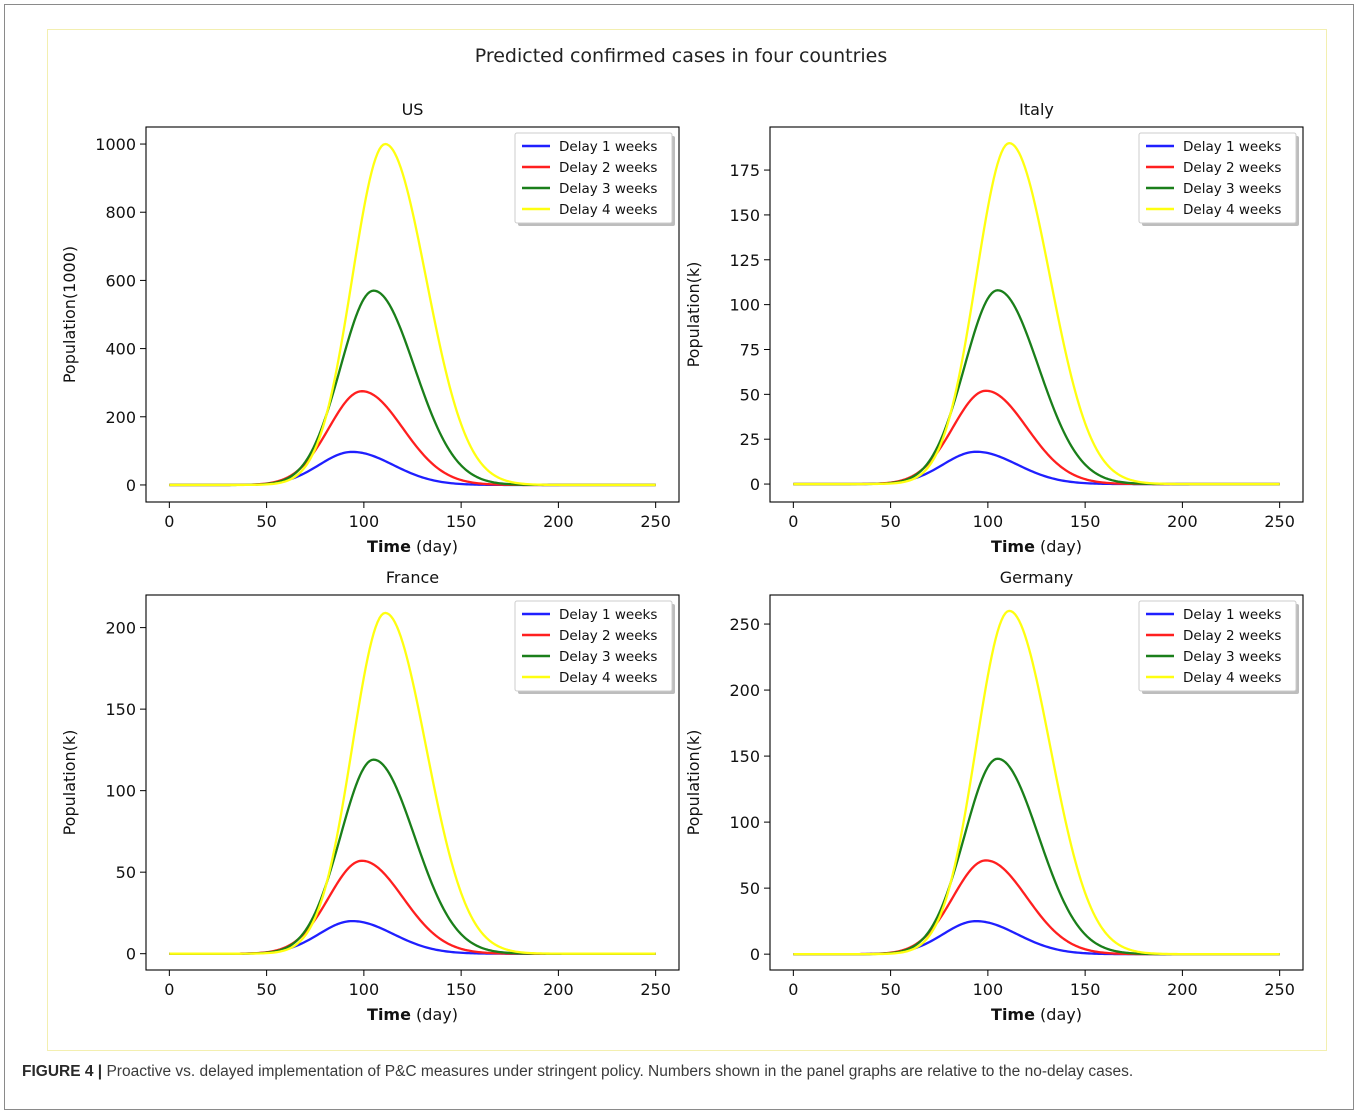  Describe the element at coordinates (755, 954) in the screenshot. I see `y-tick-label-germany: 0` at that location.